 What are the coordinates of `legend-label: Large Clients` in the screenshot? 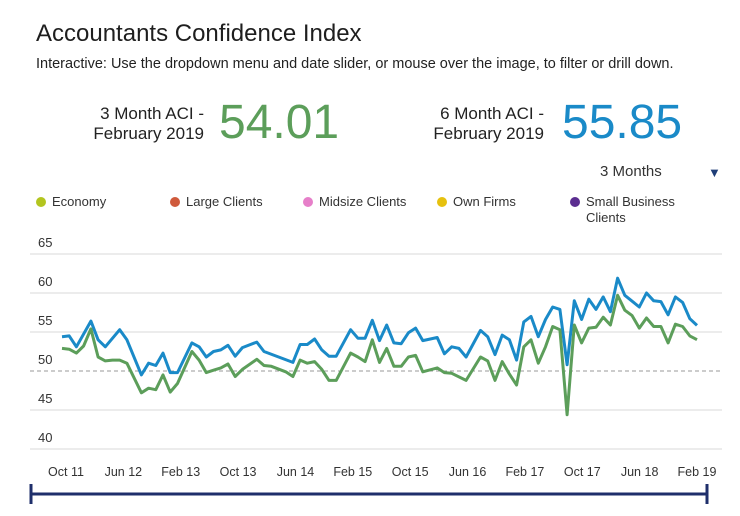 It's located at (224, 201).